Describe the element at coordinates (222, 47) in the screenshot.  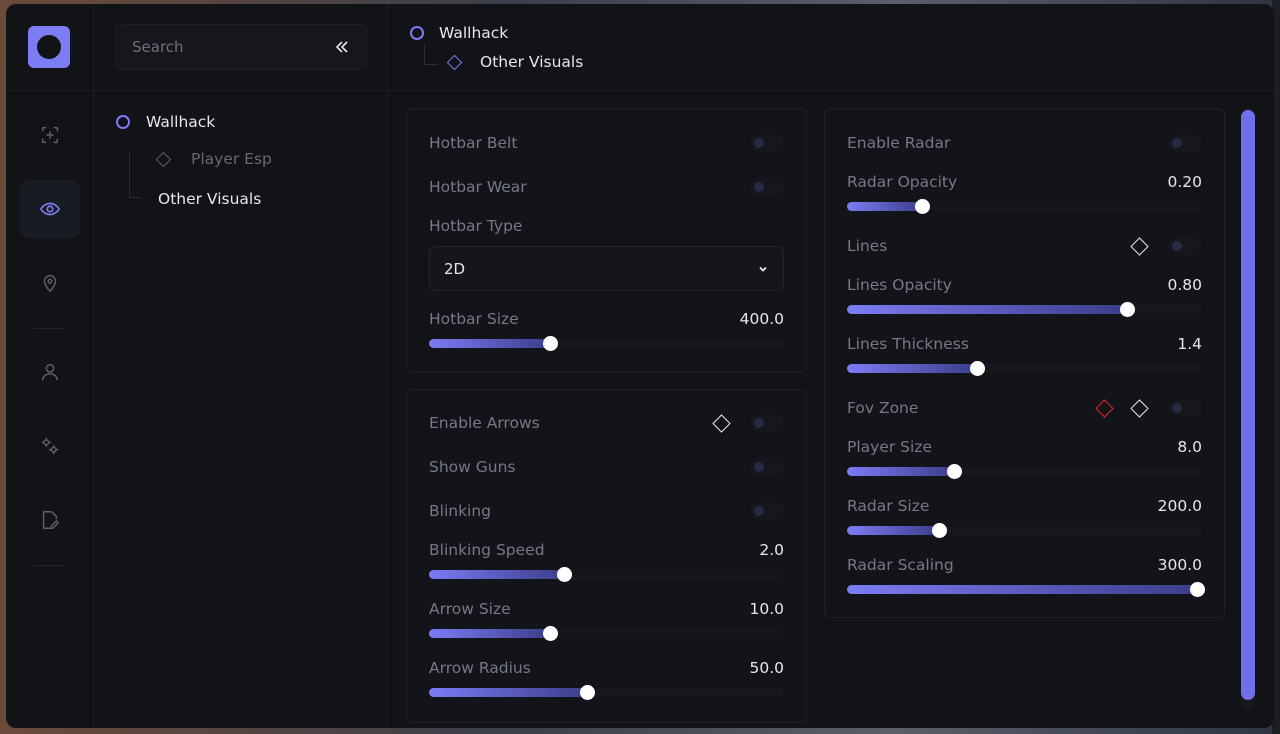
I see `search-input` at that location.